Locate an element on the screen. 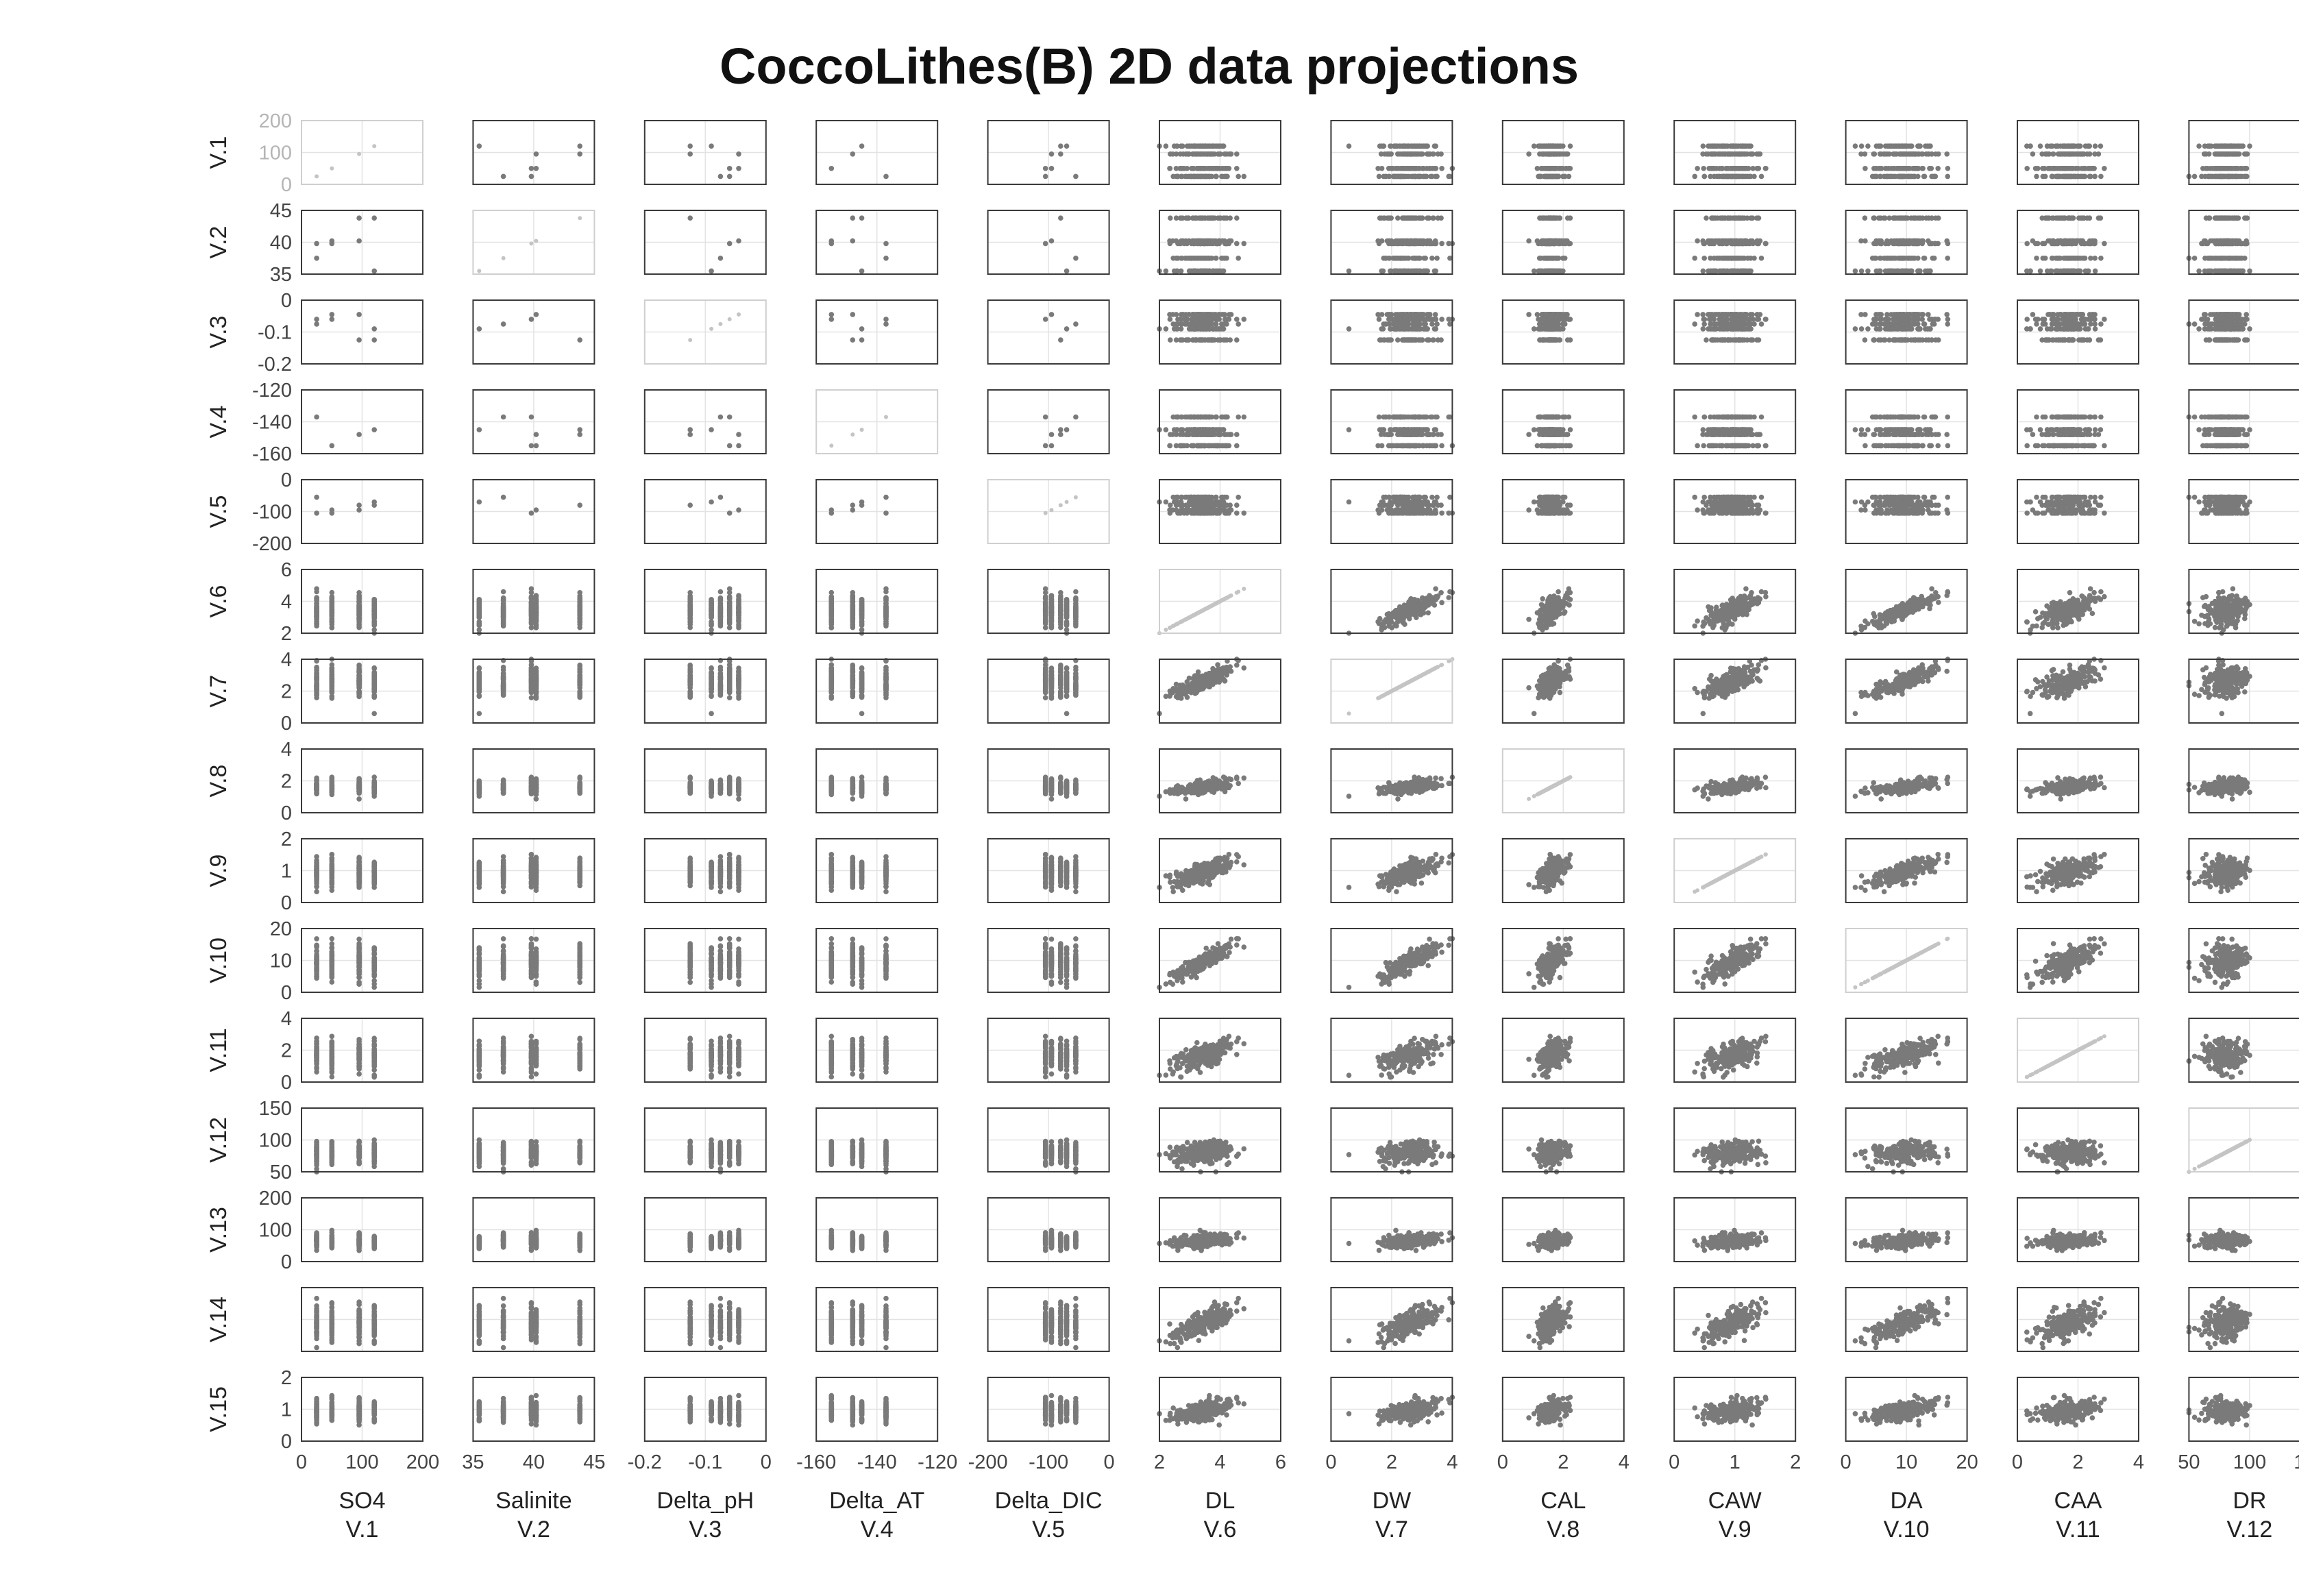 The width and height of the screenshot is (2299, 1596). cell-V.1-V.8 is located at coordinates (1563, 152).